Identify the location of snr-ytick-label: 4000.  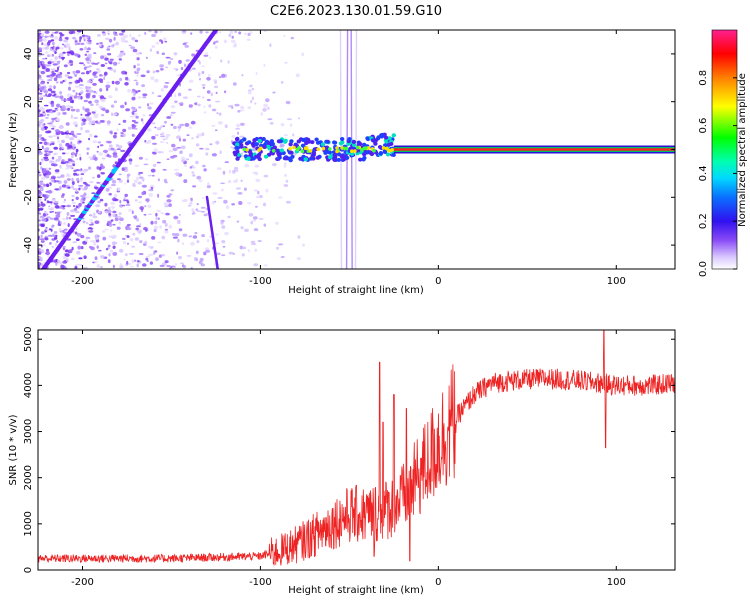
(28, 385).